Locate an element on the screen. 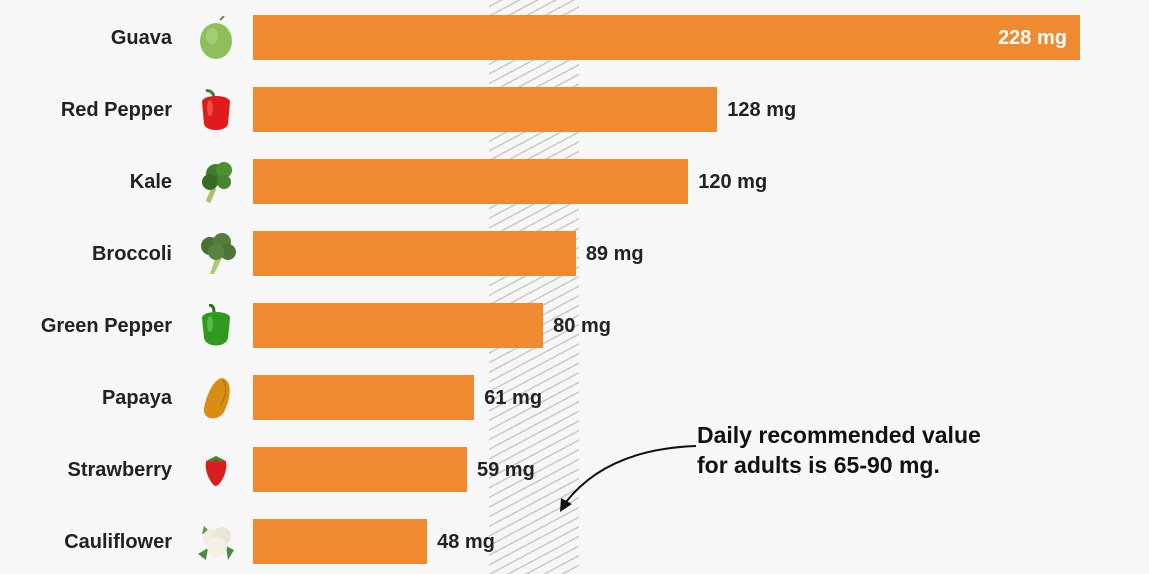  kale-icon is located at coordinates (216, 182).